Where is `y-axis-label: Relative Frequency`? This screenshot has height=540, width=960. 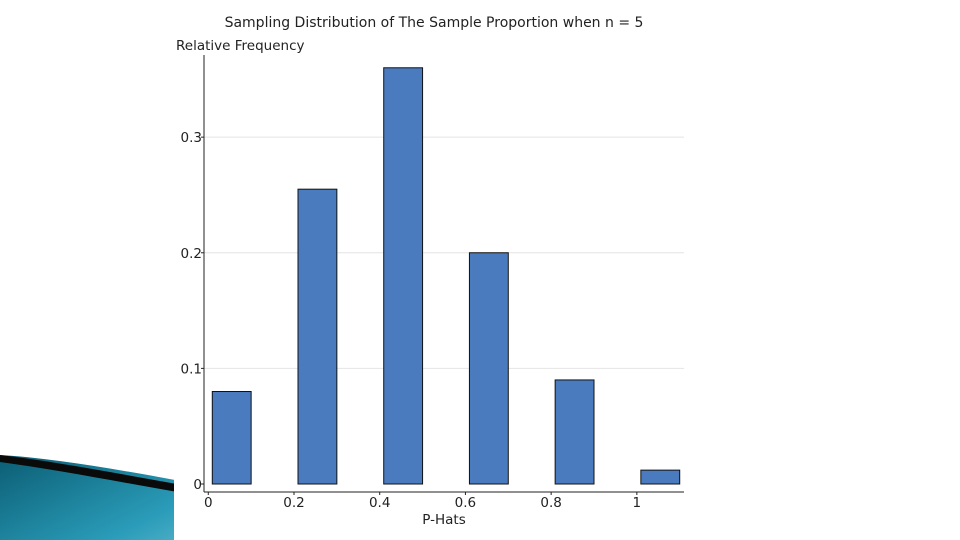 y-axis-label: Relative Frequency is located at coordinates (240, 46).